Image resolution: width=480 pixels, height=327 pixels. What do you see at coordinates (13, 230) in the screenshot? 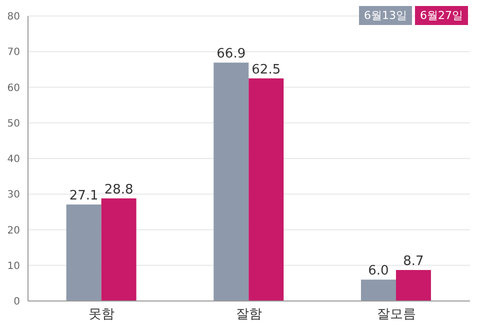
I see `y-tick-label: 20` at bounding box center [13, 230].